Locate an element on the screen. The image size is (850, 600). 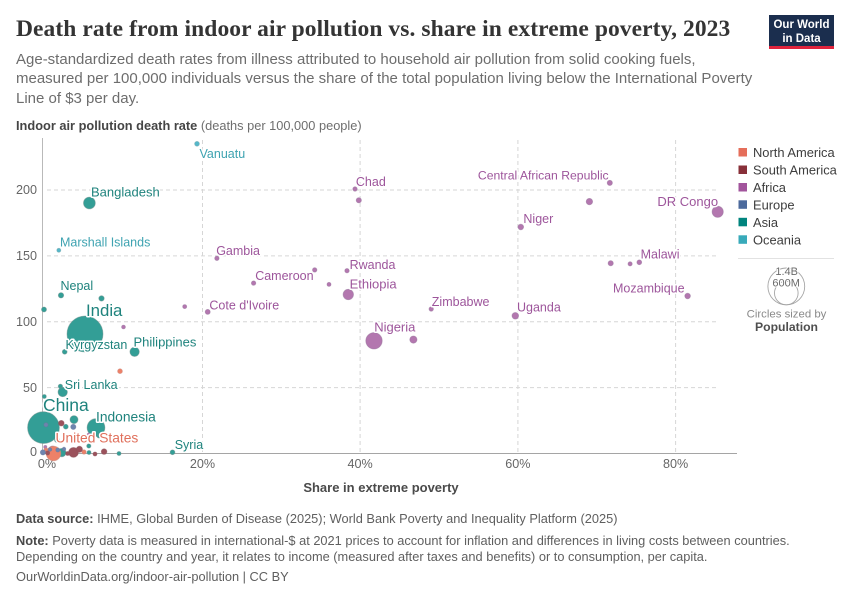
svg-text: 40% is located at coordinates (359, 464).